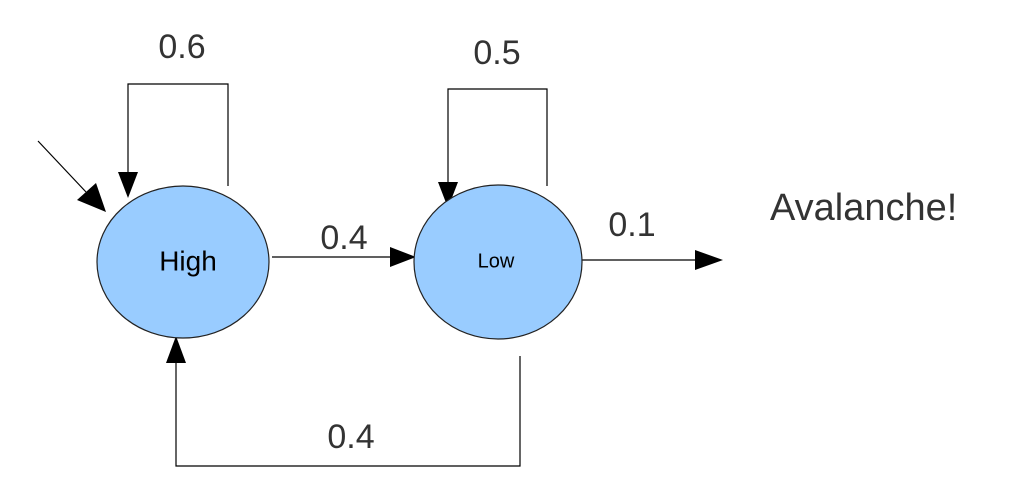 Image resolution: width=1023 pixels, height=495 pixels. I want to click on high-to-low-edge, so click(344, 257).